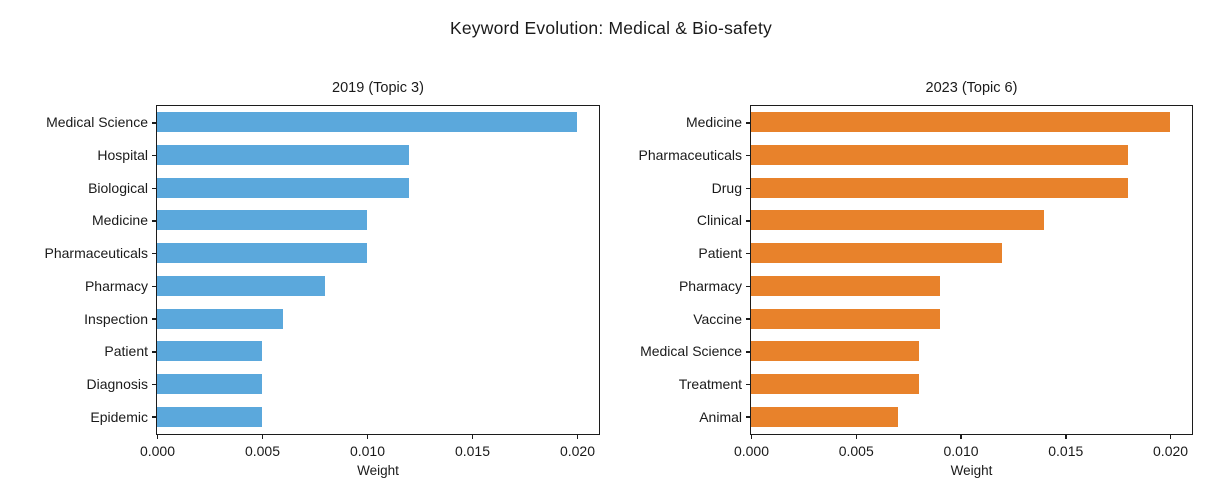 The width and height of the screenshot is (1222, 500). I want to click on y-tick-label: Inspection, so click(116, 318).